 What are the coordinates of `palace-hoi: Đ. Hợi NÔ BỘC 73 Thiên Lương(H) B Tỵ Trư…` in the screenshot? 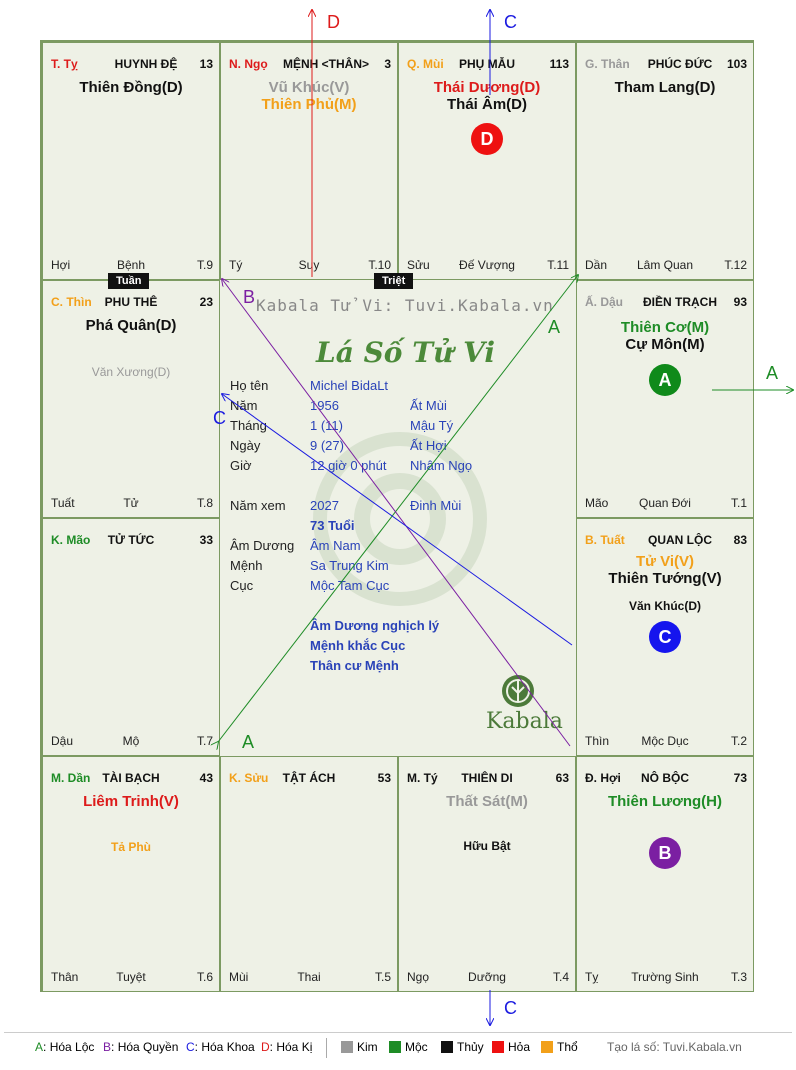 It's located at (665, 874).